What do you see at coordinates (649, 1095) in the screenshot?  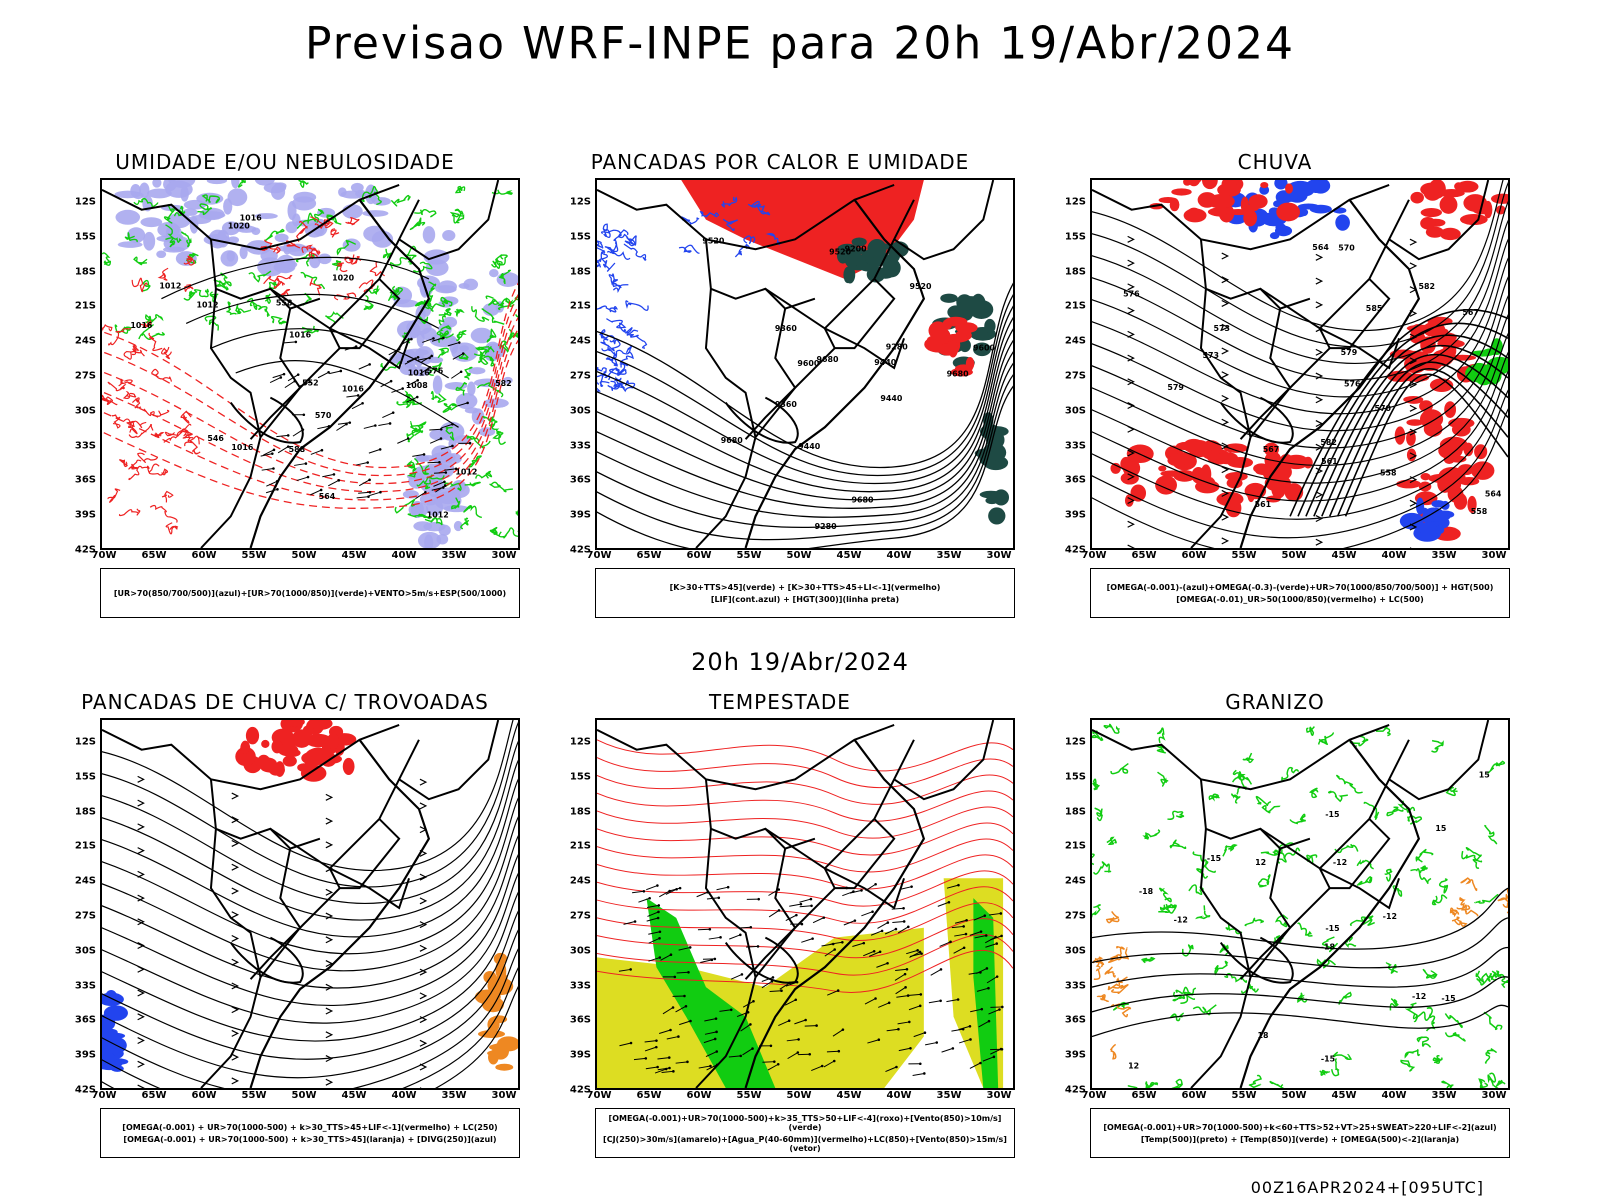 I see `longitude-tick-label: 65W` at bounding box center [649, 1095].